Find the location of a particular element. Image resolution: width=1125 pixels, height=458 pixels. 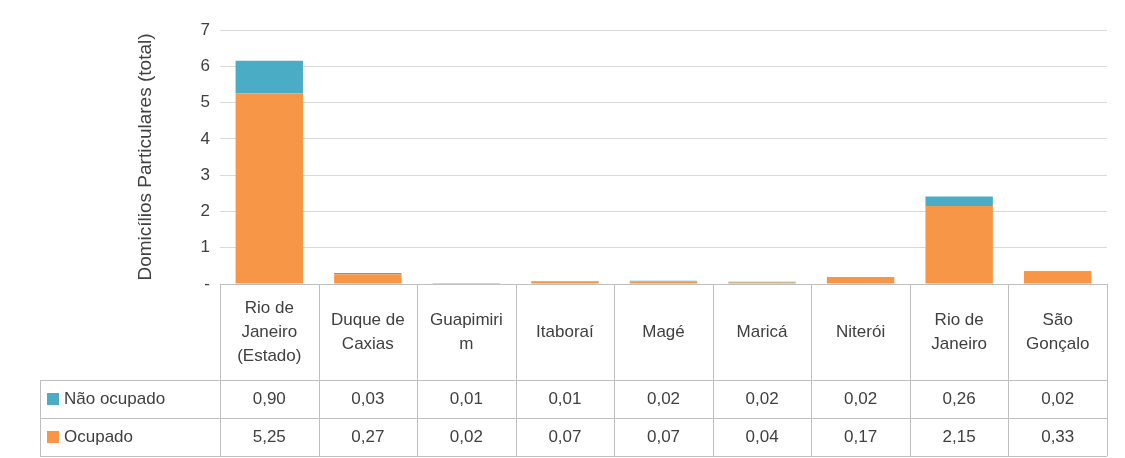

y-tick-label: 6 is located at coordinates (205, 65).